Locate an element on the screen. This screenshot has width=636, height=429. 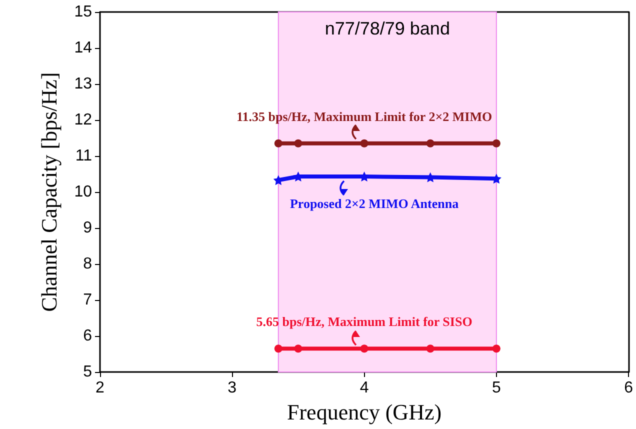
y-axis-title: Channel Capacity [bps/Hz] is located at coordinates (49, 192).